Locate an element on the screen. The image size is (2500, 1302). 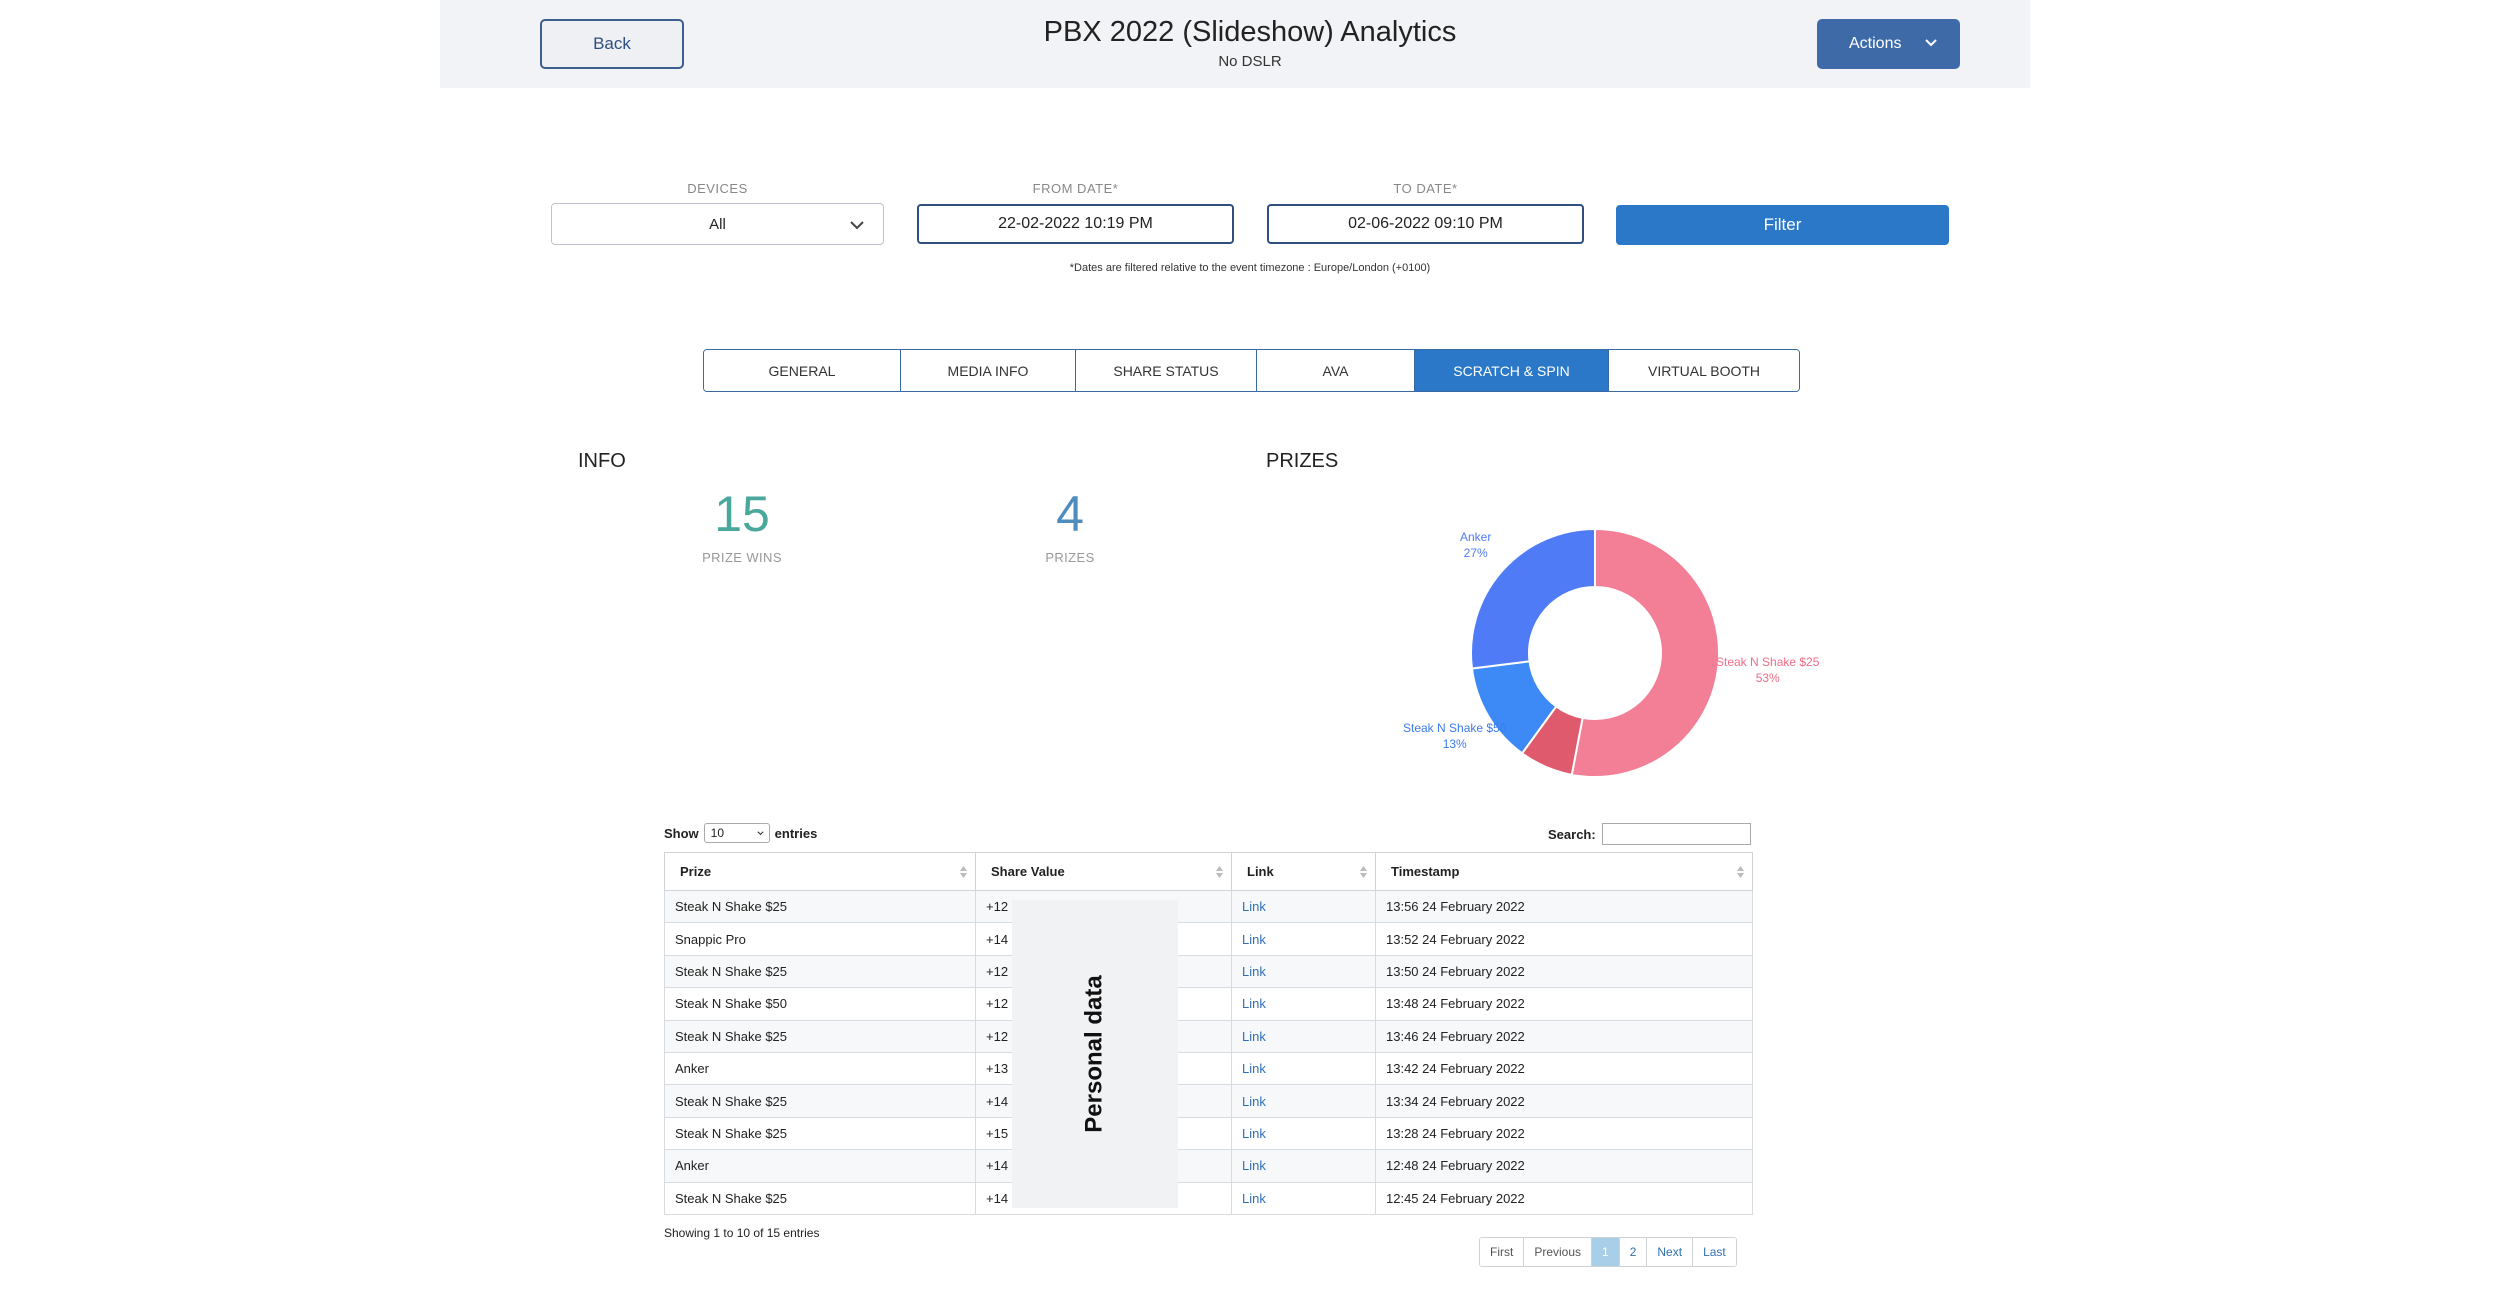
pagination-page-2: 2 is located at coordinates (1633, 1252).